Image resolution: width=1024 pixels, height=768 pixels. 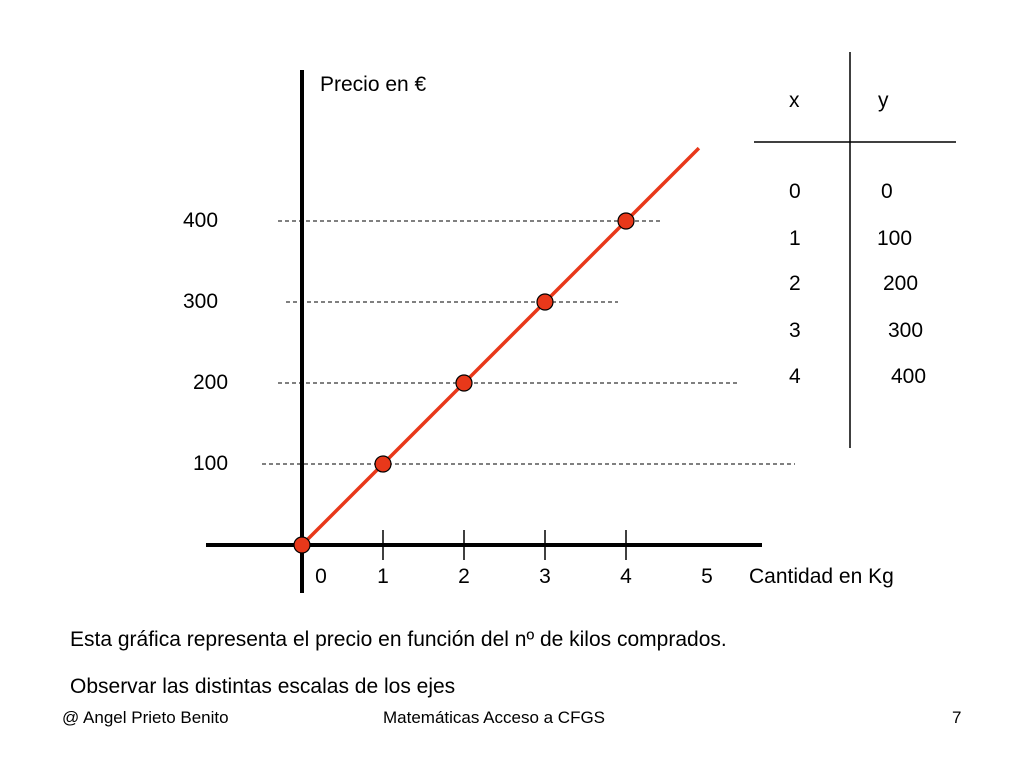 I want to click on data-points, so click(x=464, y=383).